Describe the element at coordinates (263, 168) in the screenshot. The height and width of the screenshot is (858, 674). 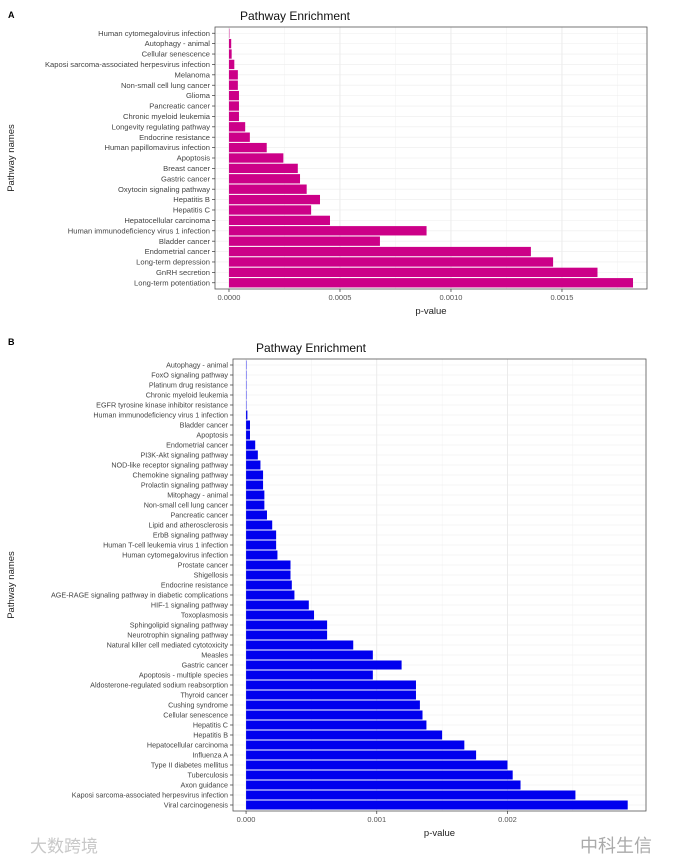
I see `bar-breast-cancer` at that location.